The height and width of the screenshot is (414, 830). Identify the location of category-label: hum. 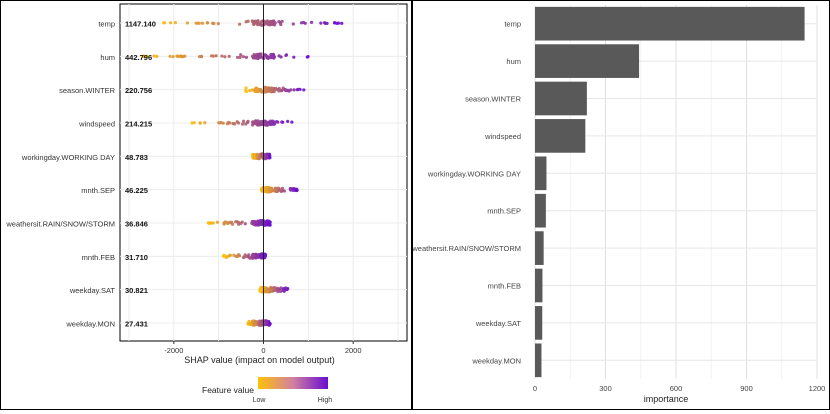
(513, 61).